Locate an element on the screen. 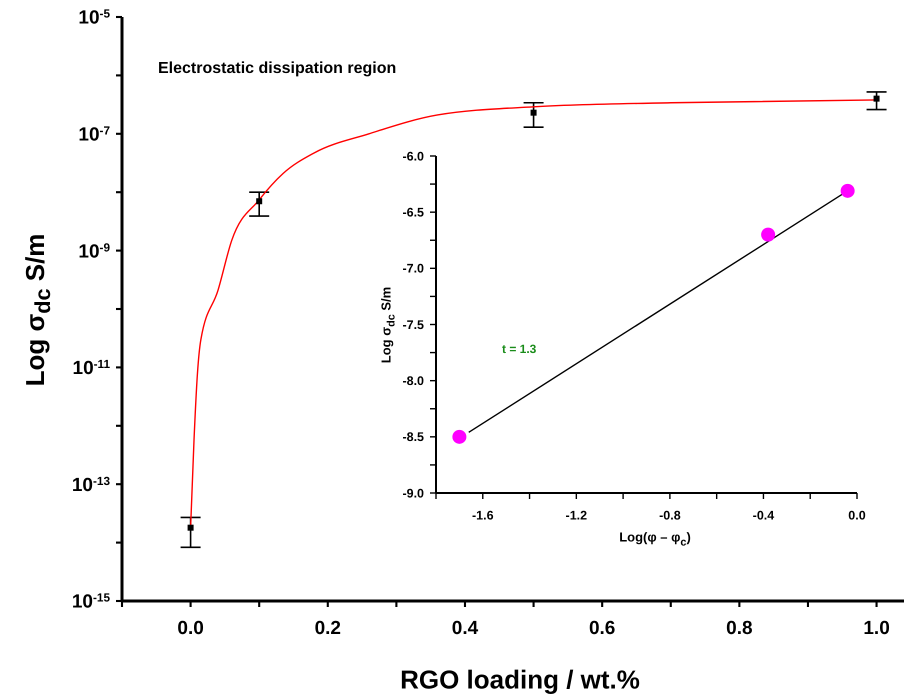  y-tick-label: 10$^{-15}$ is located at coordinates (91, 602).